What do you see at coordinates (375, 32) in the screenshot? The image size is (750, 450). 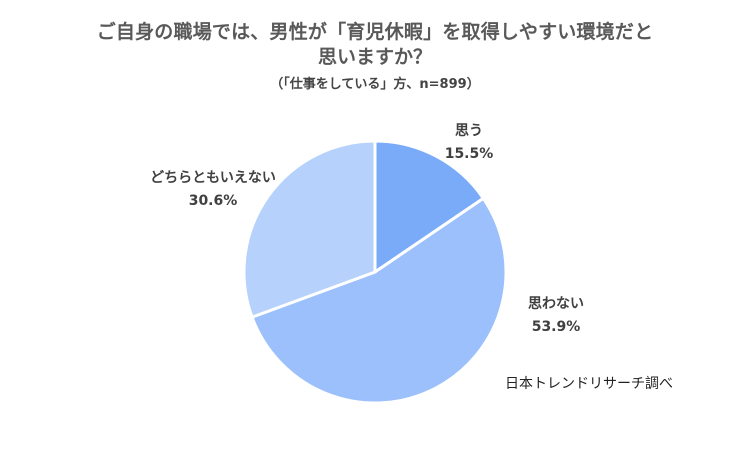 I see `chart-title-line-1: ご自身の職場では、男性が「育児休暇」を取得しやすい環境だと` at bounding box center [375, 32].